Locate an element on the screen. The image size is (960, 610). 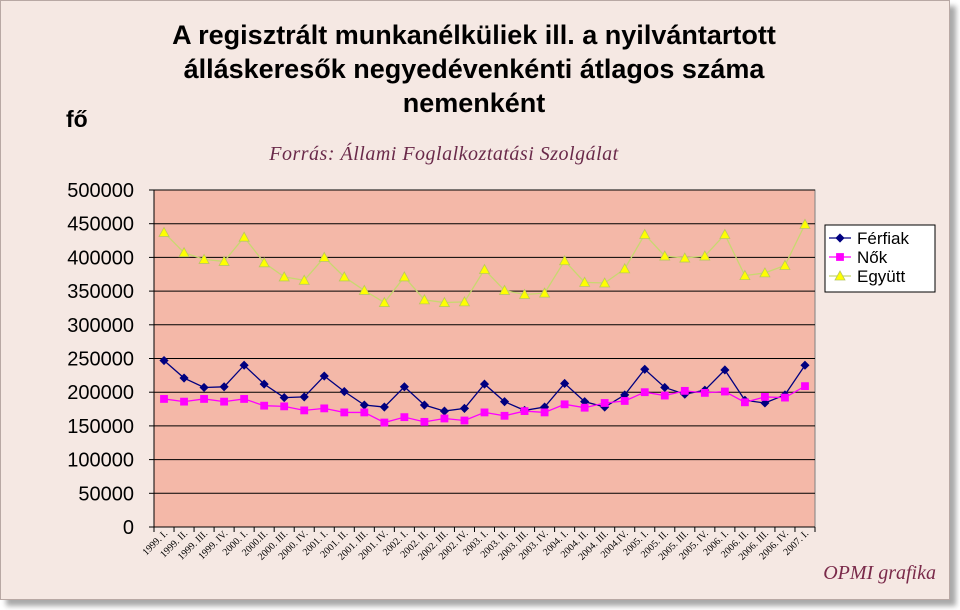
legend-label-nok: Nők is located at coordinates (872, 257).